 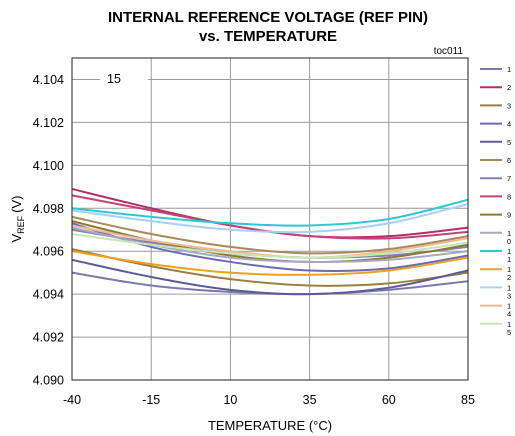 I want to click on legend-label-9: 9, so click(x=509, y=215).